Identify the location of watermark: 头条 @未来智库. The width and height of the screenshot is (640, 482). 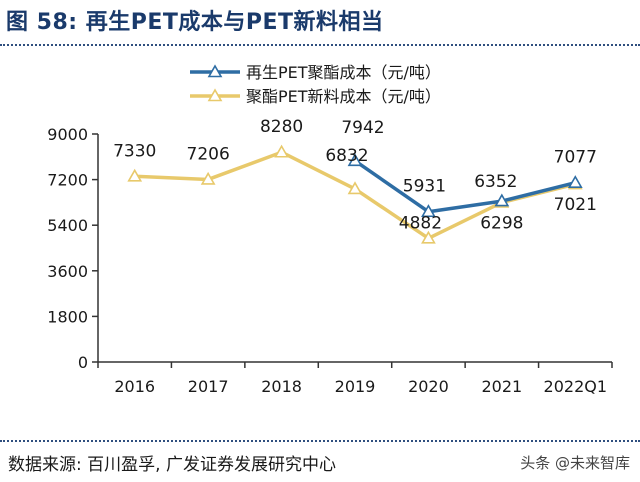
(575, 463).